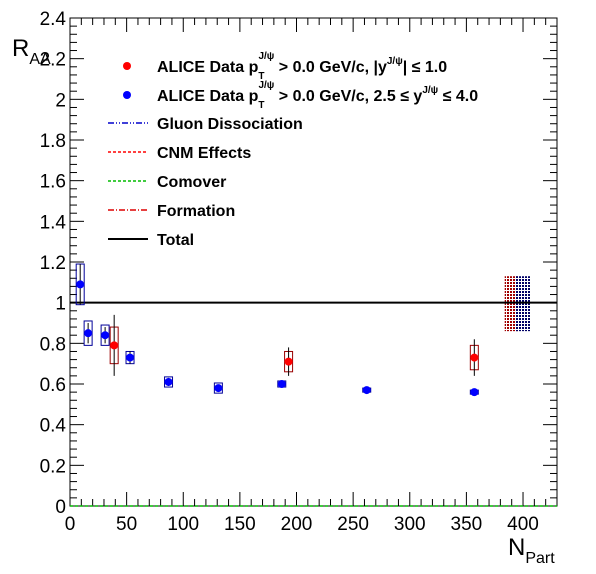  I want to click on y-tick-label: 1.8, so click(53, 141).